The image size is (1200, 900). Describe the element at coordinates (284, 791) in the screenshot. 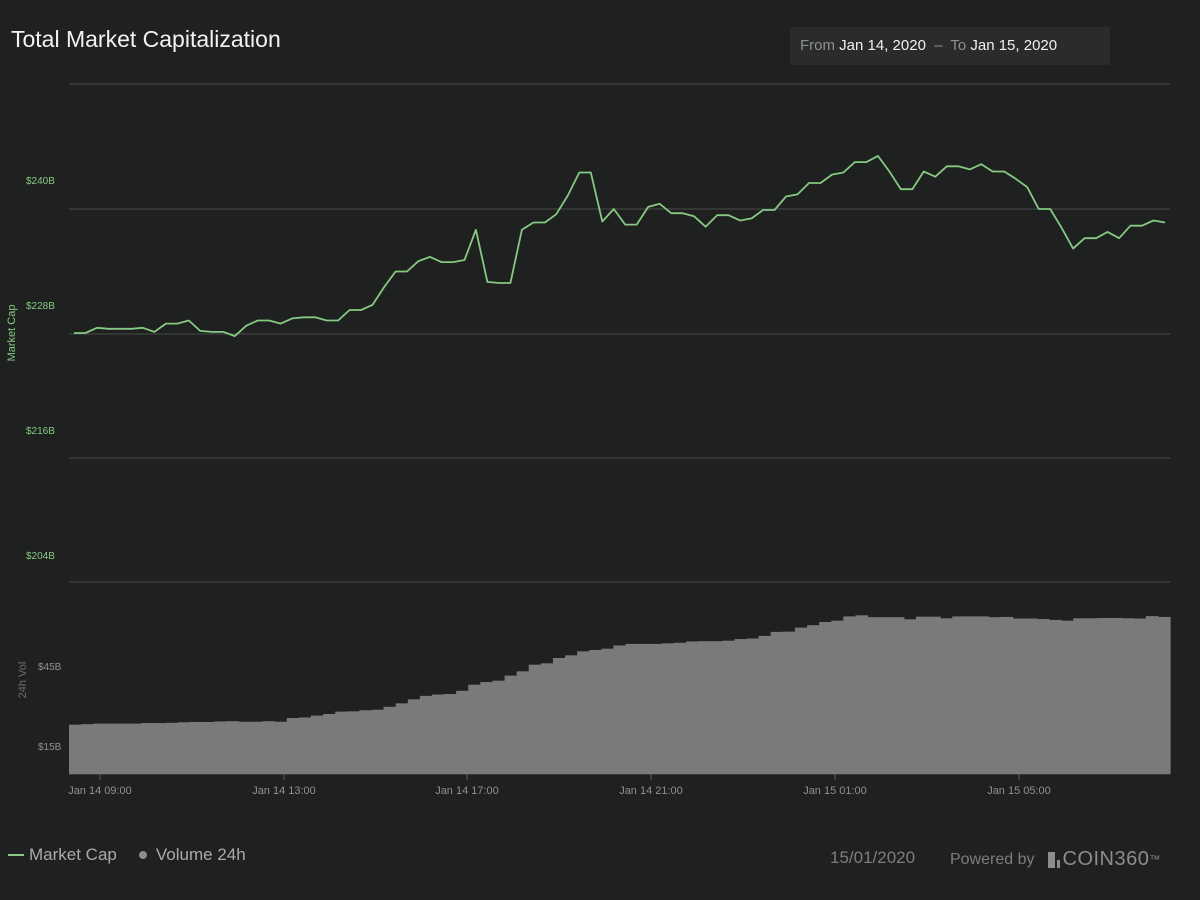

I see `x-tick-label: Jan 14 13:00` at that location.